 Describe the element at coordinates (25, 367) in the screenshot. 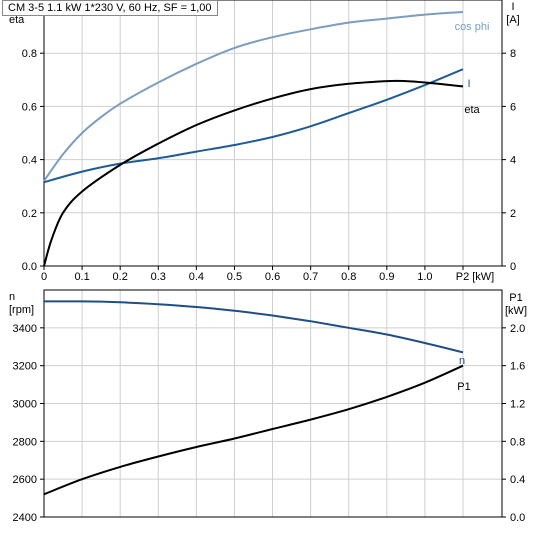

I see `y-left-tick-label: 3200` at that location.